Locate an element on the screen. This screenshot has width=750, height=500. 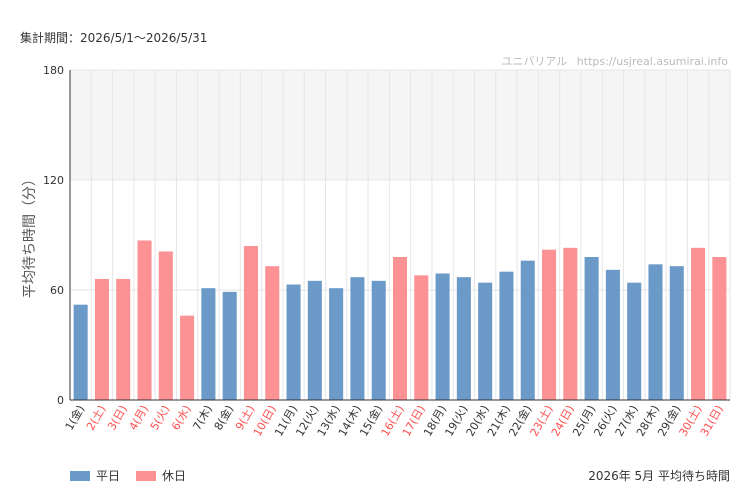
x-tick-label: 7(木) is located at coordinates (202, 418).